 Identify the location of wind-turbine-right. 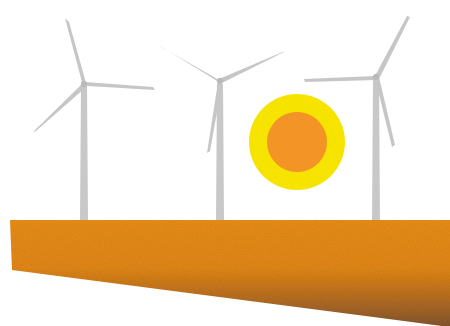
(357, 118).